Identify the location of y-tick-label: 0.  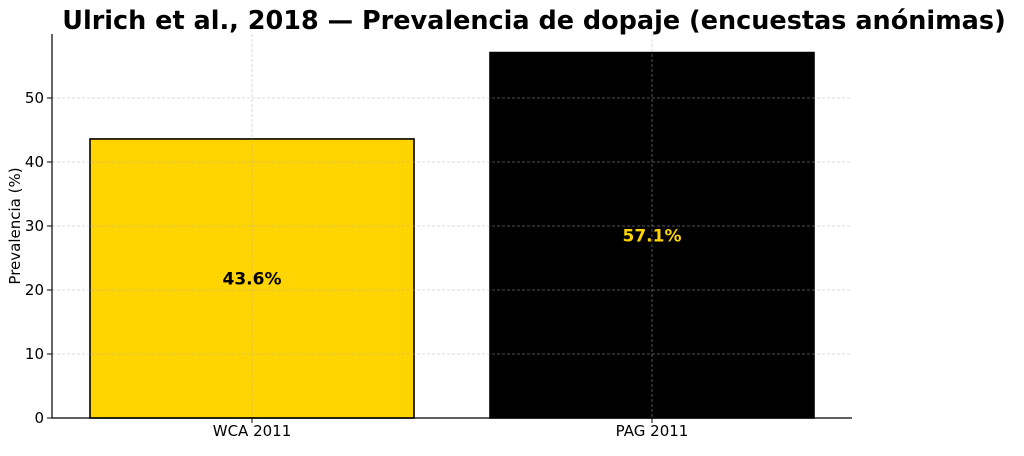
(39, 418).